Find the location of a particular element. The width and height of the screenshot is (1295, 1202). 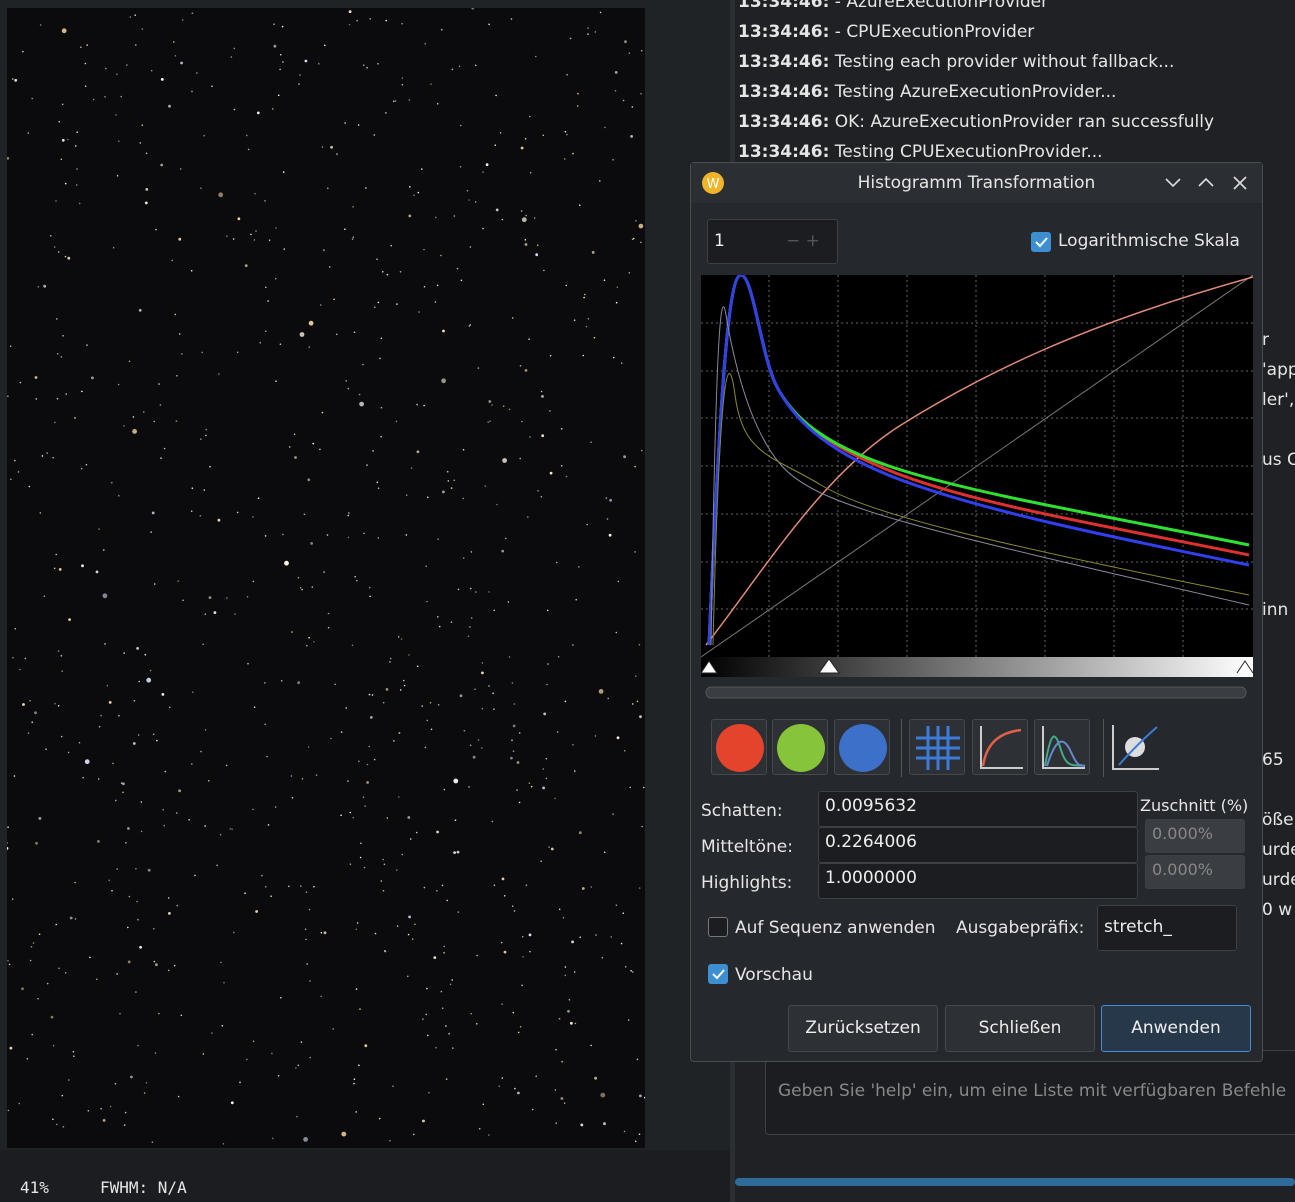

preview-checkbox is located at coordinates (718, 974).